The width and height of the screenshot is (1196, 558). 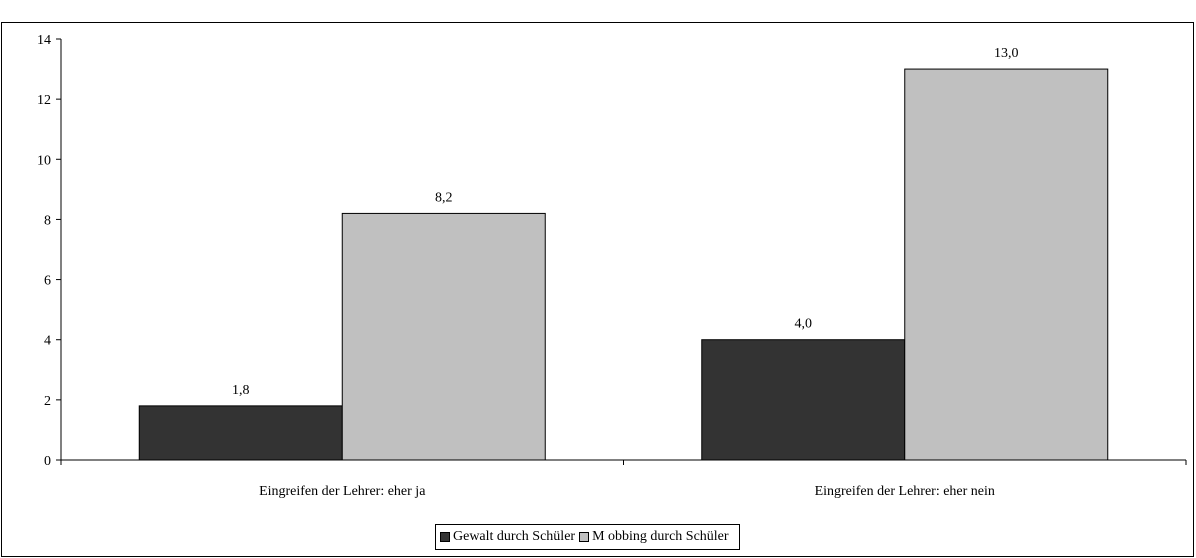 I want to click on y-tick-label: 14, so click(x=44, y=40).